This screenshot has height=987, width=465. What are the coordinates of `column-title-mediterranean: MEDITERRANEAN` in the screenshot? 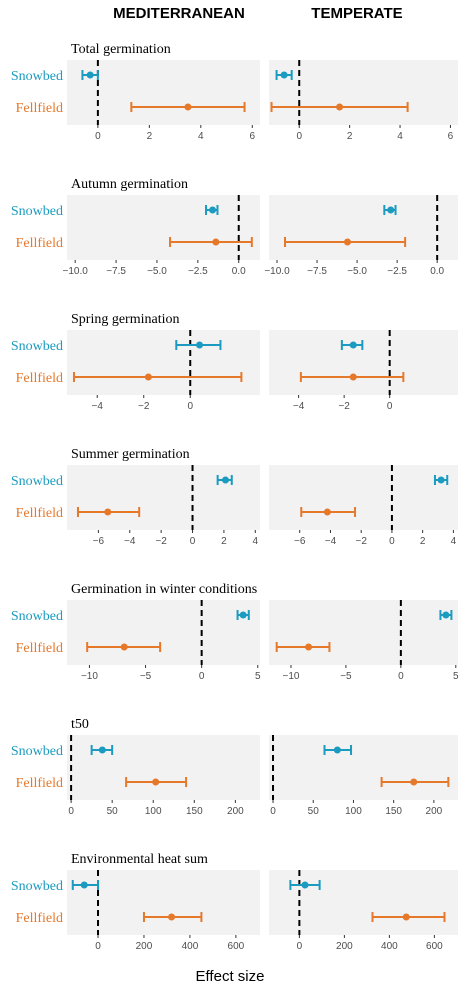 It's located at (179, 13).